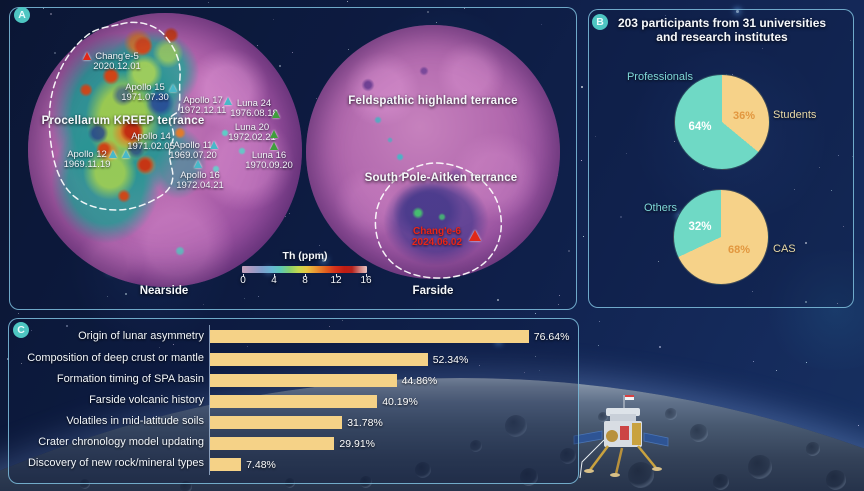  I want to click on pie-chart-affiliation-role, so click(722, 122).